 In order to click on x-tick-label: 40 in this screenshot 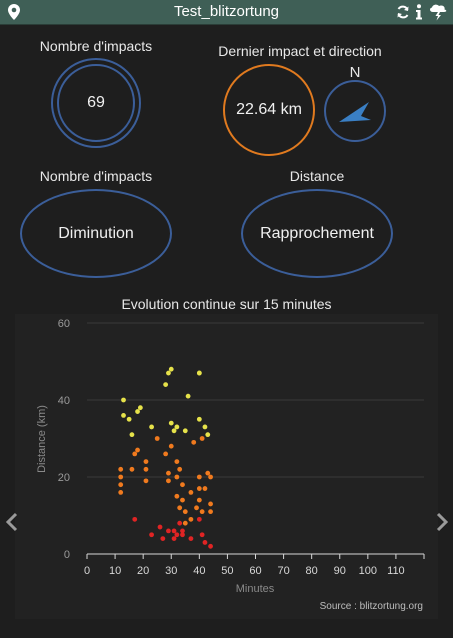, I will do `click(199, 571)`.